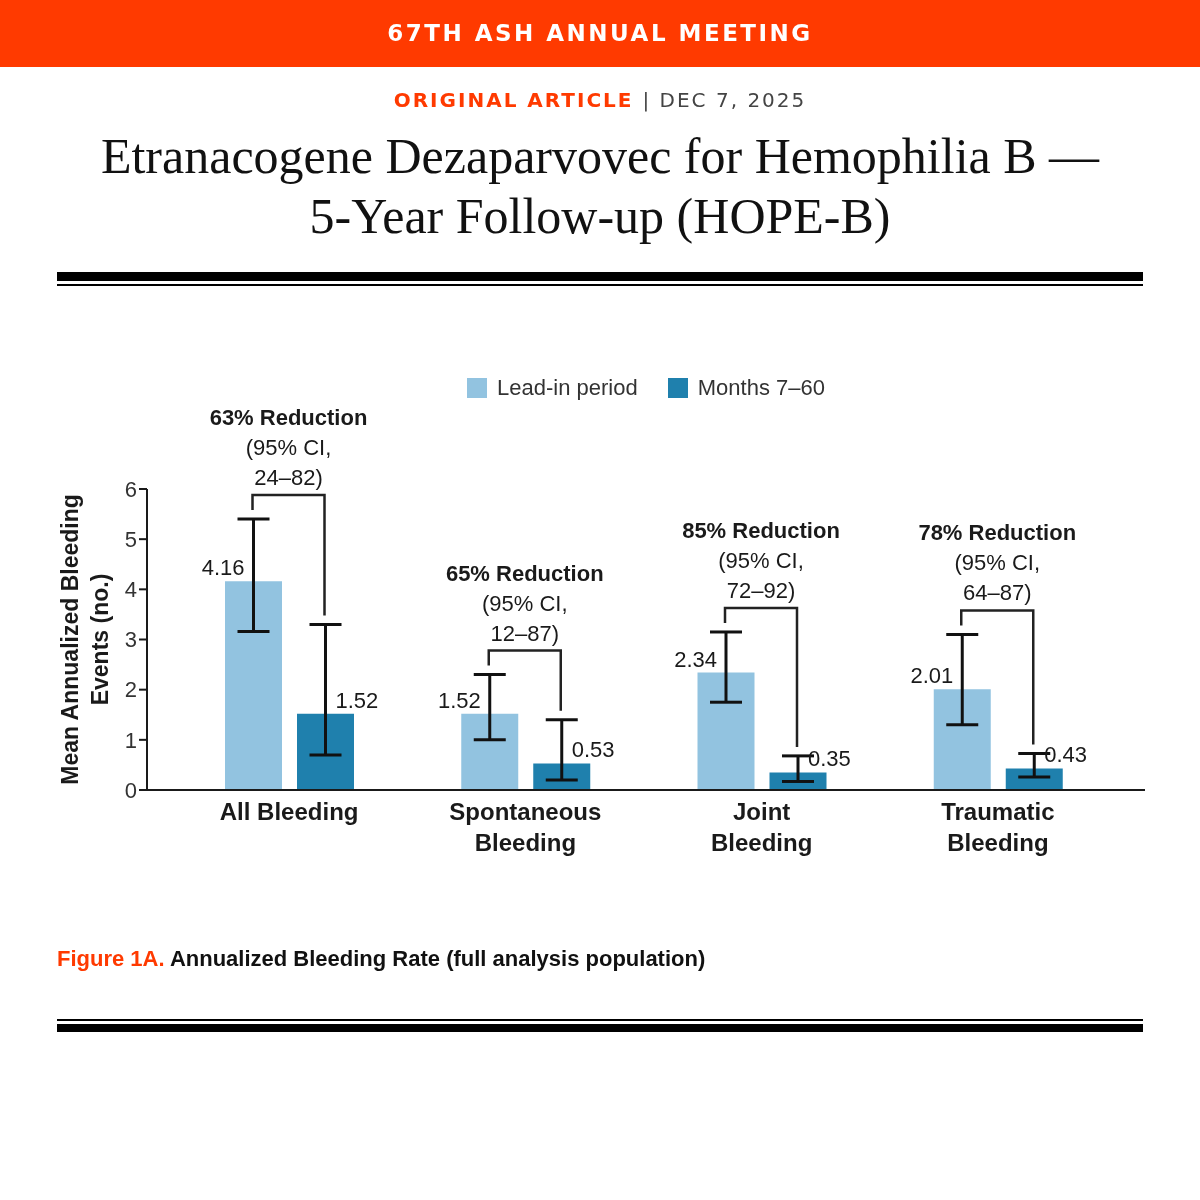 The height and width of the screenshot is (1200, 1200). Describe the element at coordinates (525, 827) in the screenshot. I see `x-tick-label: Spontaneous Bleeding` at that location.